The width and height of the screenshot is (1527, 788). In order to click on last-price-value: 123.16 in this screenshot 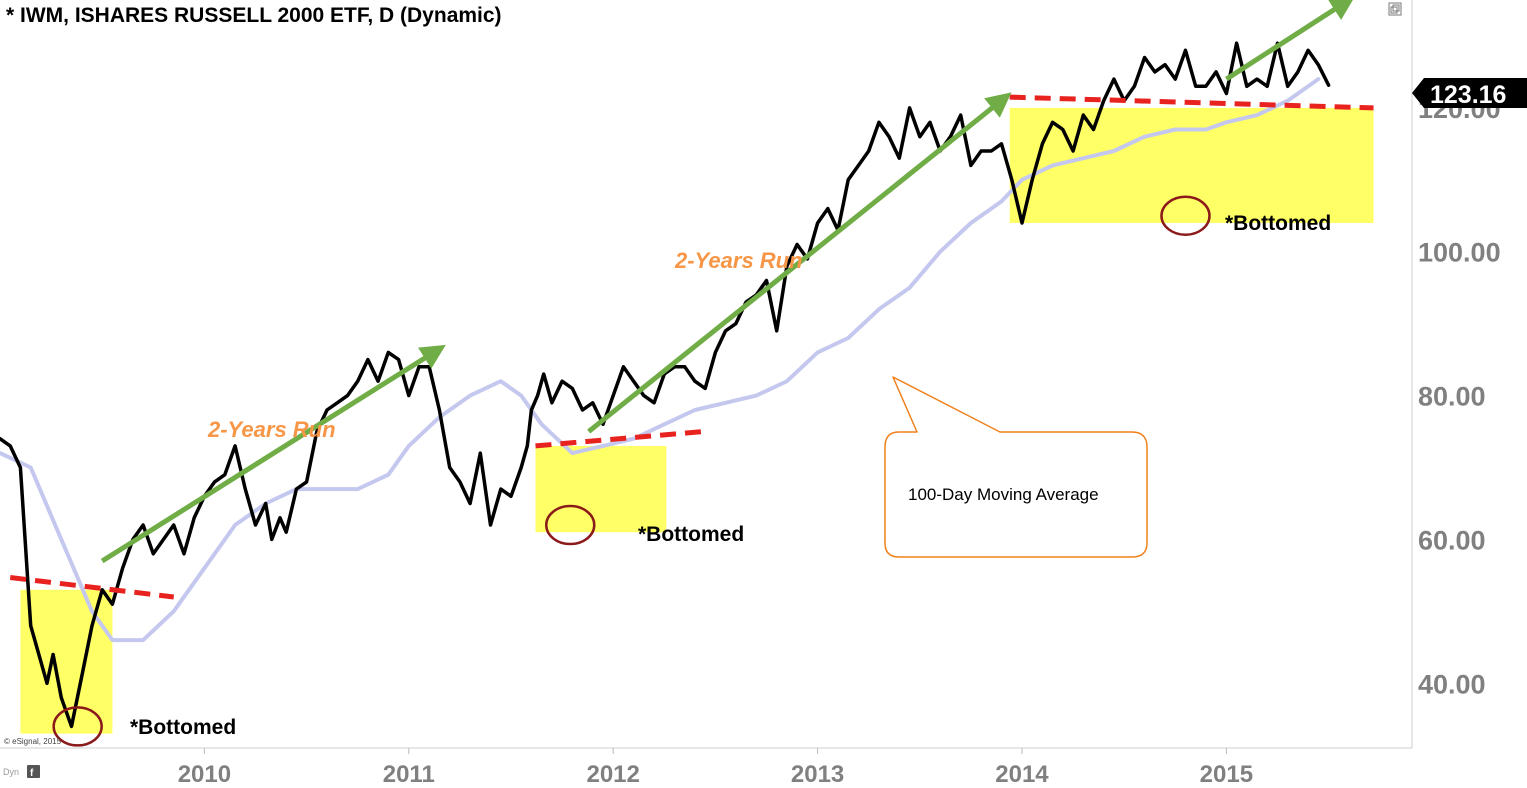, I will do `click(1468, 95)`.